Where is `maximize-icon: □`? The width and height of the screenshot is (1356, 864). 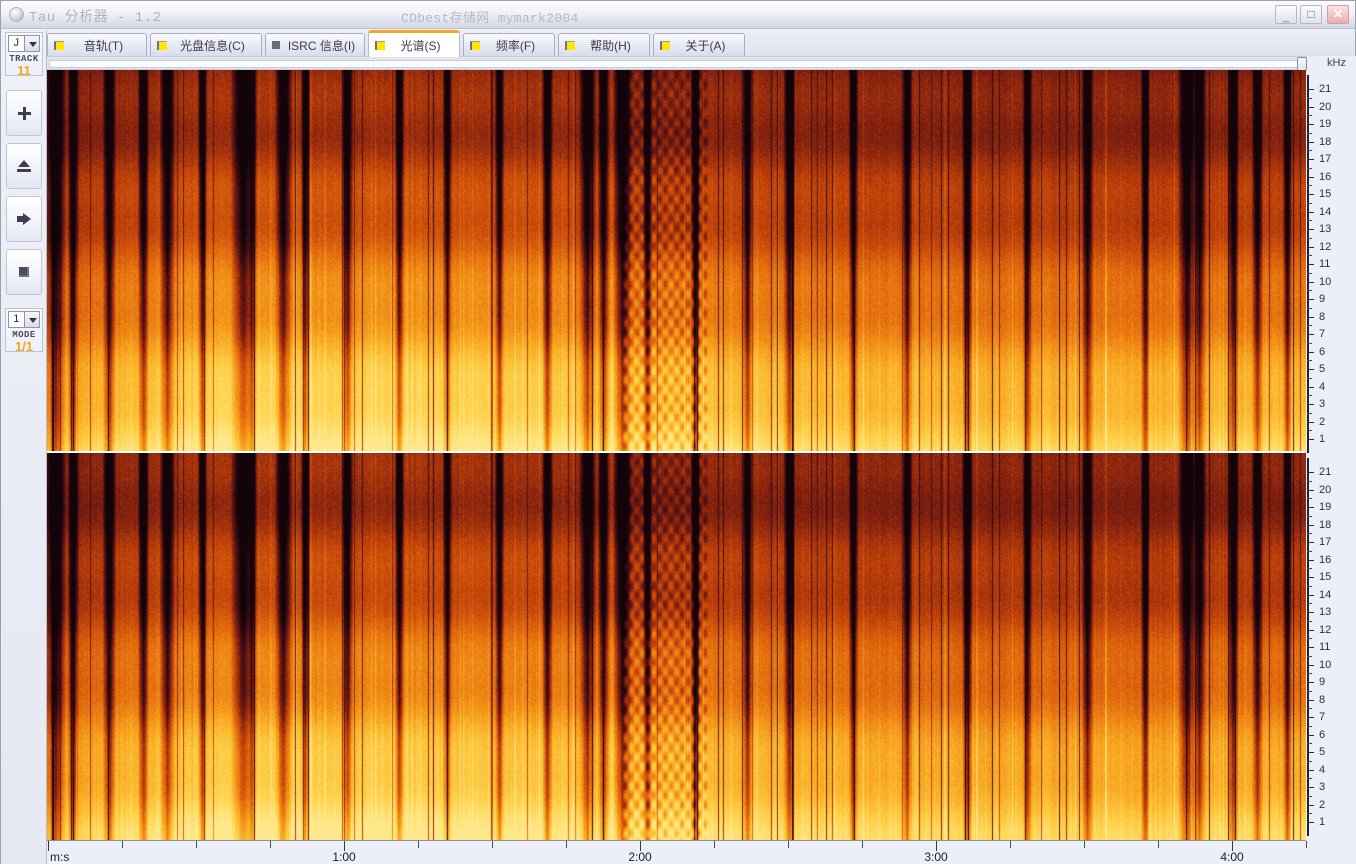 maximize-icon: □ is located at coordinates (1311, 14).